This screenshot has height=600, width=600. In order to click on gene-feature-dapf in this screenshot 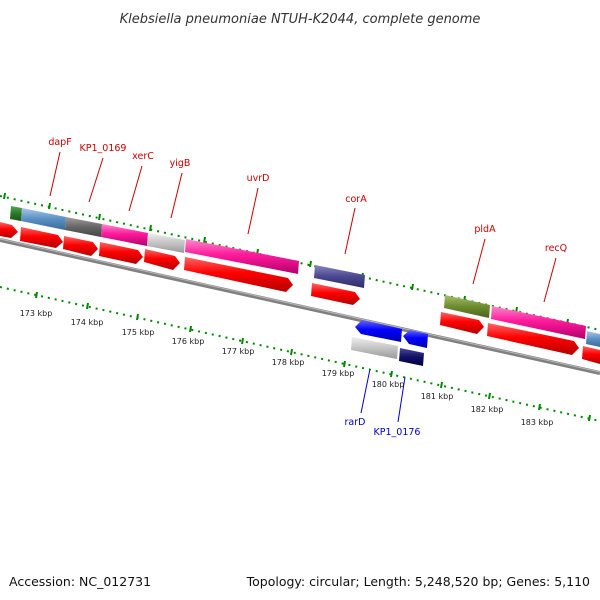, I will do `click(16, 213)`.